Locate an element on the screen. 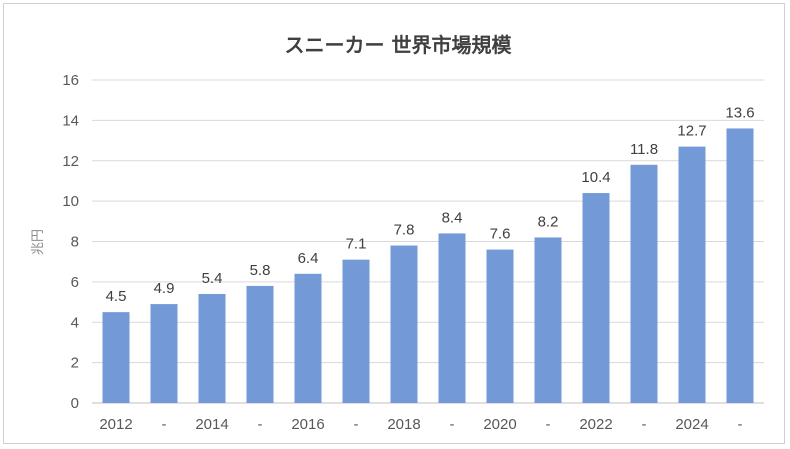 This screenshot has width=790, height=449. y-tick-label: 12 is located at coordinates (70, 161).